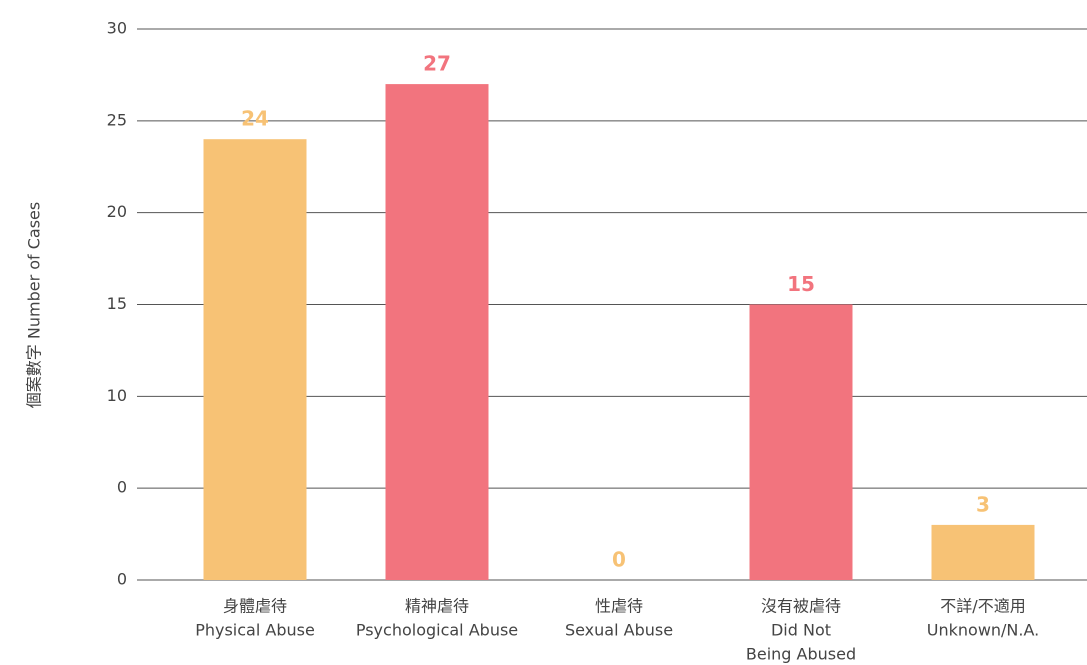  Describe the element at coordinates (801, 630) in the screenshot. I see `x-tick-label: Did Not` at that location.